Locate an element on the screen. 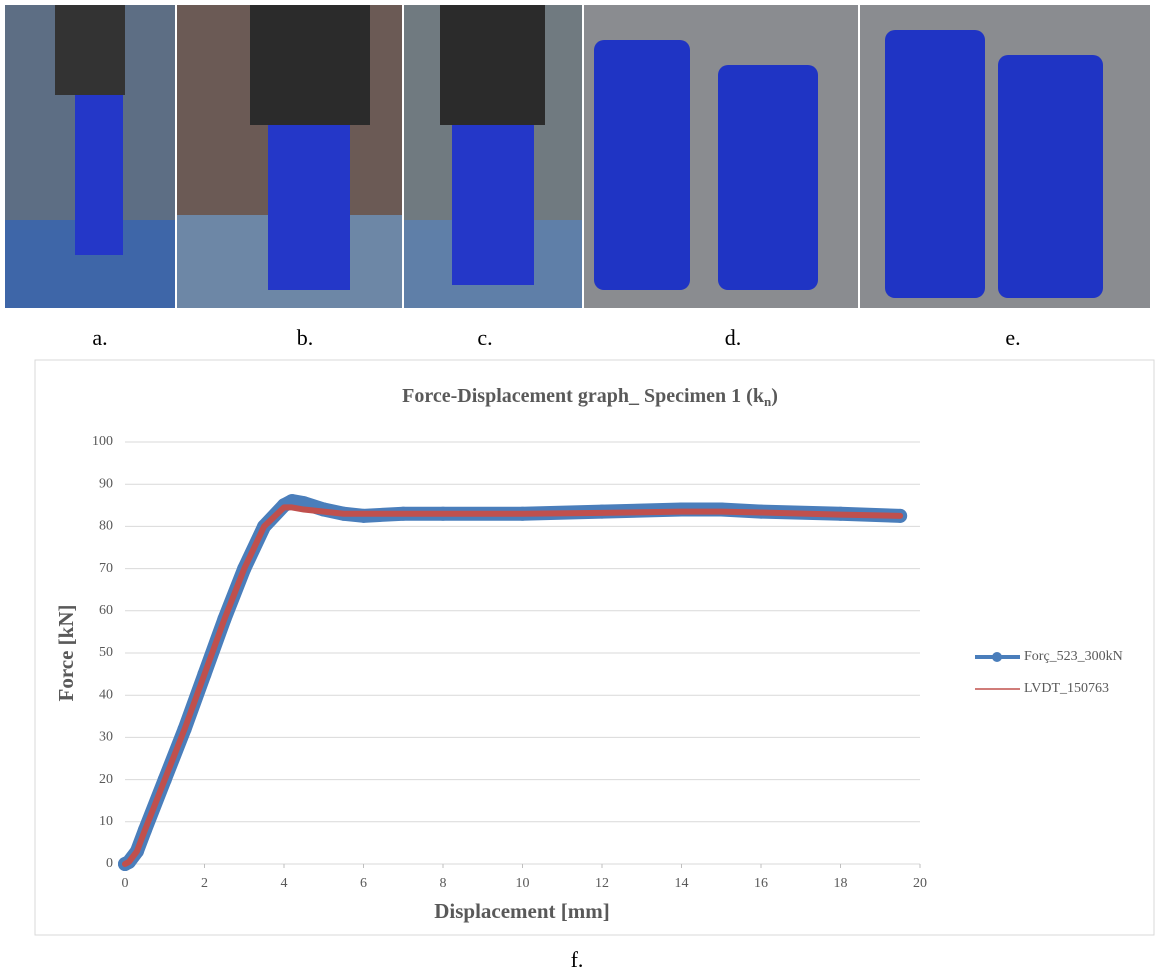 This screenshot has height=974, width=1155. title-subscript: n is located at coordinates (768, 401).